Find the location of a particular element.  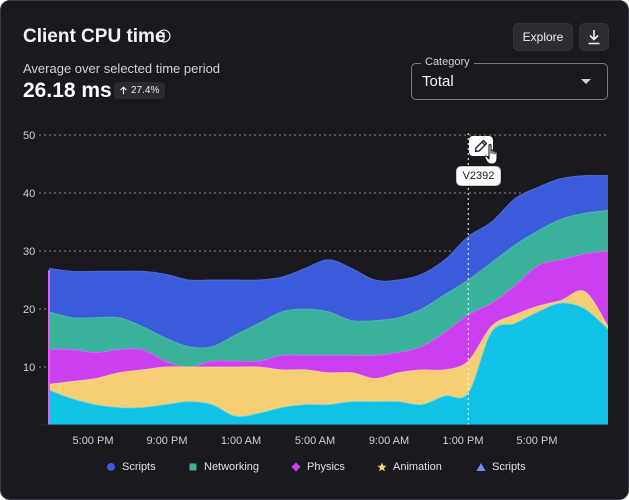

x-tick-label: 1:00 AM is located at coordinates (241, 441).